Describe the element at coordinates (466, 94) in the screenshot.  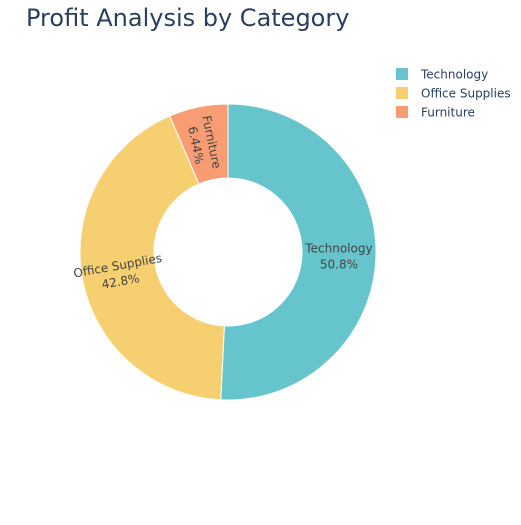
I see `legend-label: Office Supplies` at that location.